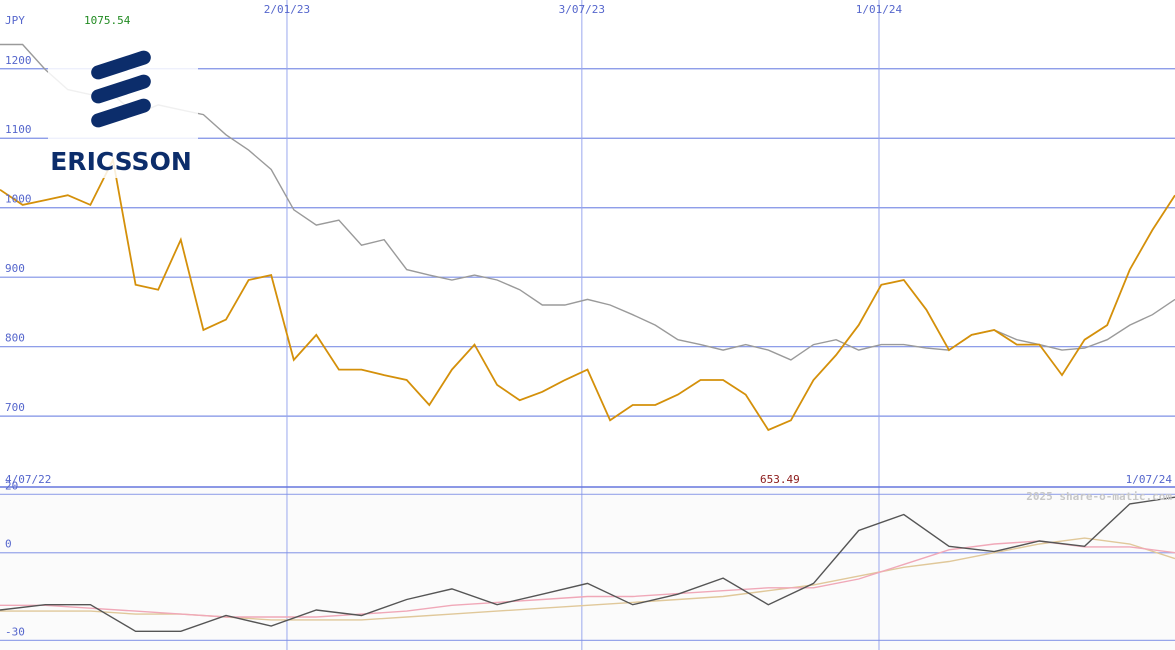  What do you see at coordinates (879, 9) in the screenshot?
I see `x-tick-label: 1/01/24` at bounding box center [879, 9].